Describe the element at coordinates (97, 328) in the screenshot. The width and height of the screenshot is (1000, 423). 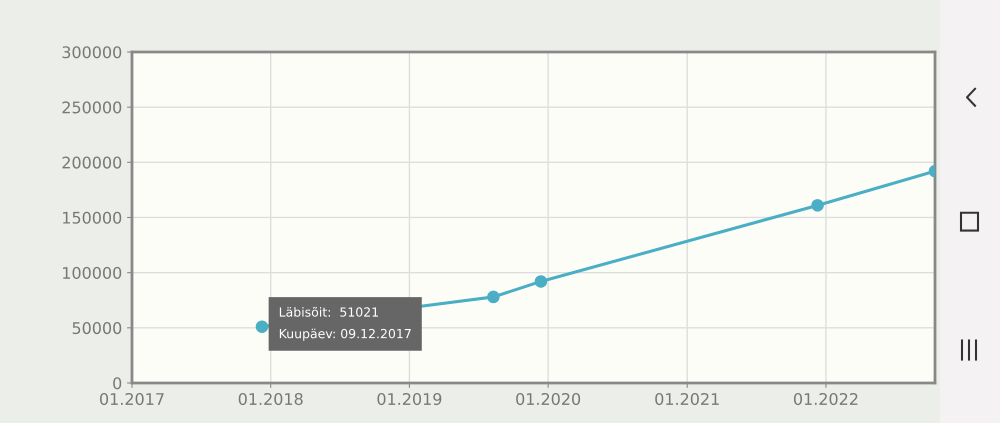
I see `y-tick-label: 50000` at that location.